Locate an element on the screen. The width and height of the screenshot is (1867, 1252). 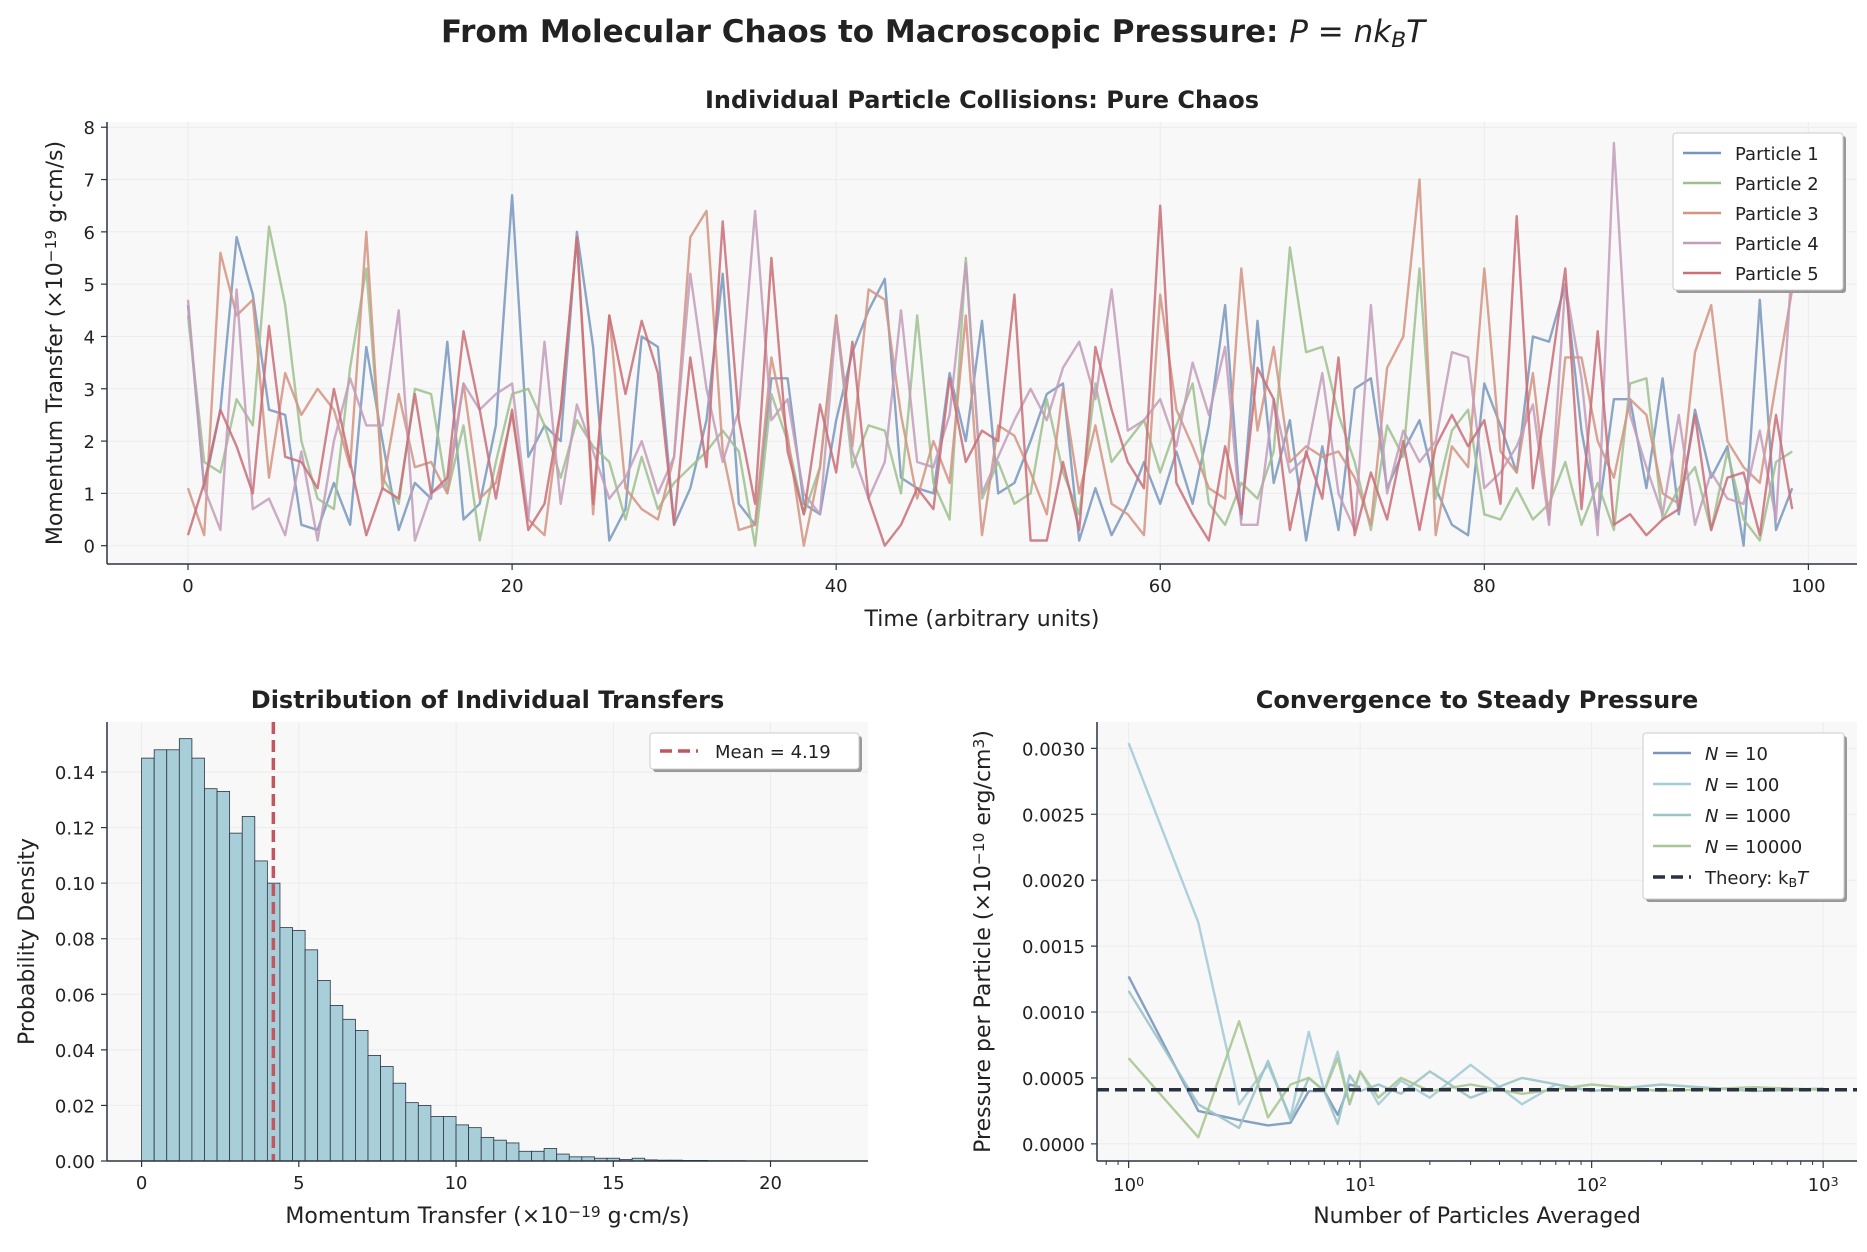
histogram-legend-box is located at coordinates (754, 751).